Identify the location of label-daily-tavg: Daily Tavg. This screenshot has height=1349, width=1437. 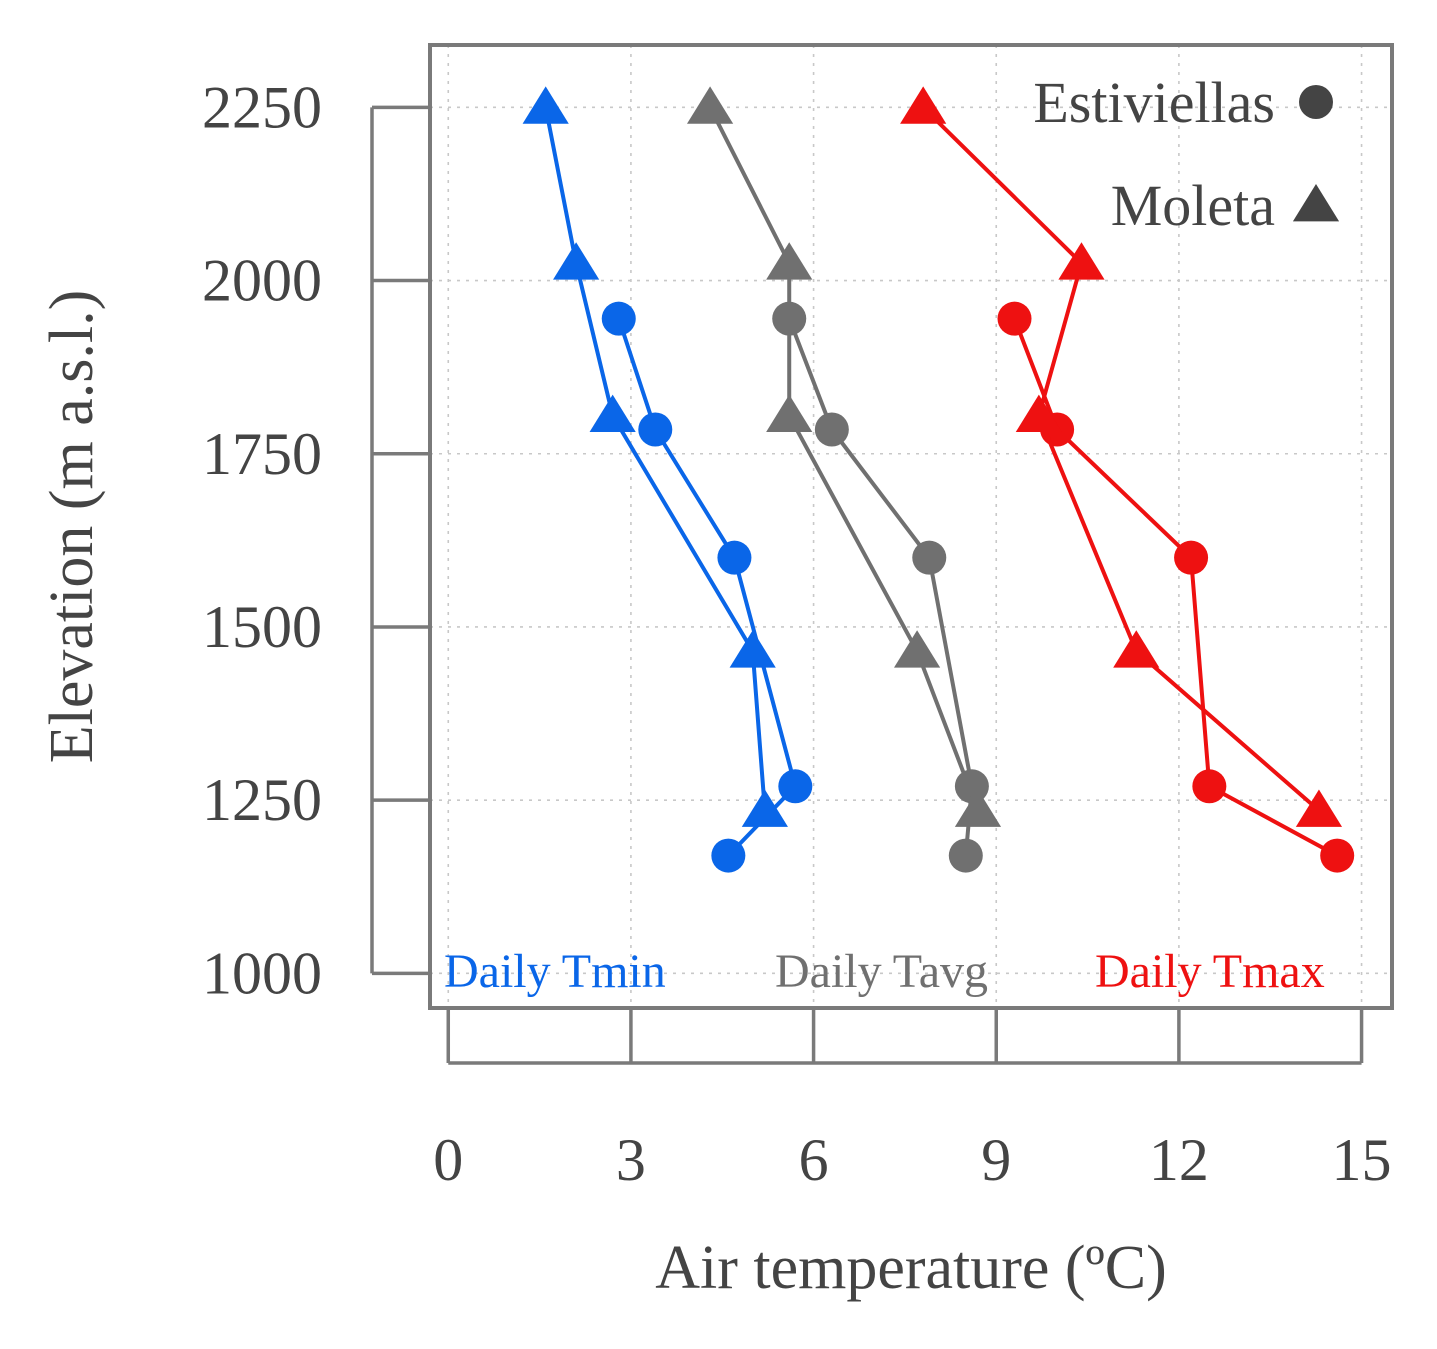
(881, 971).